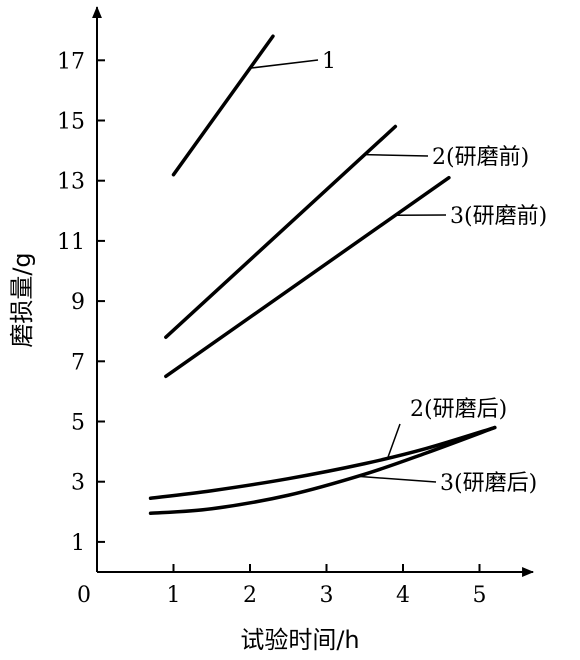  I want to click on y-tick-label: 13, so click(71, 182).